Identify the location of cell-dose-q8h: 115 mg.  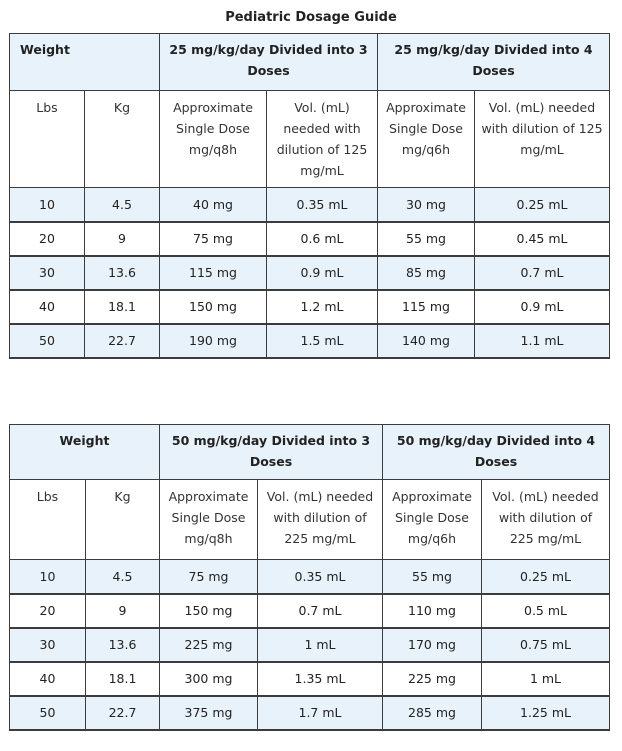
(213, 273).